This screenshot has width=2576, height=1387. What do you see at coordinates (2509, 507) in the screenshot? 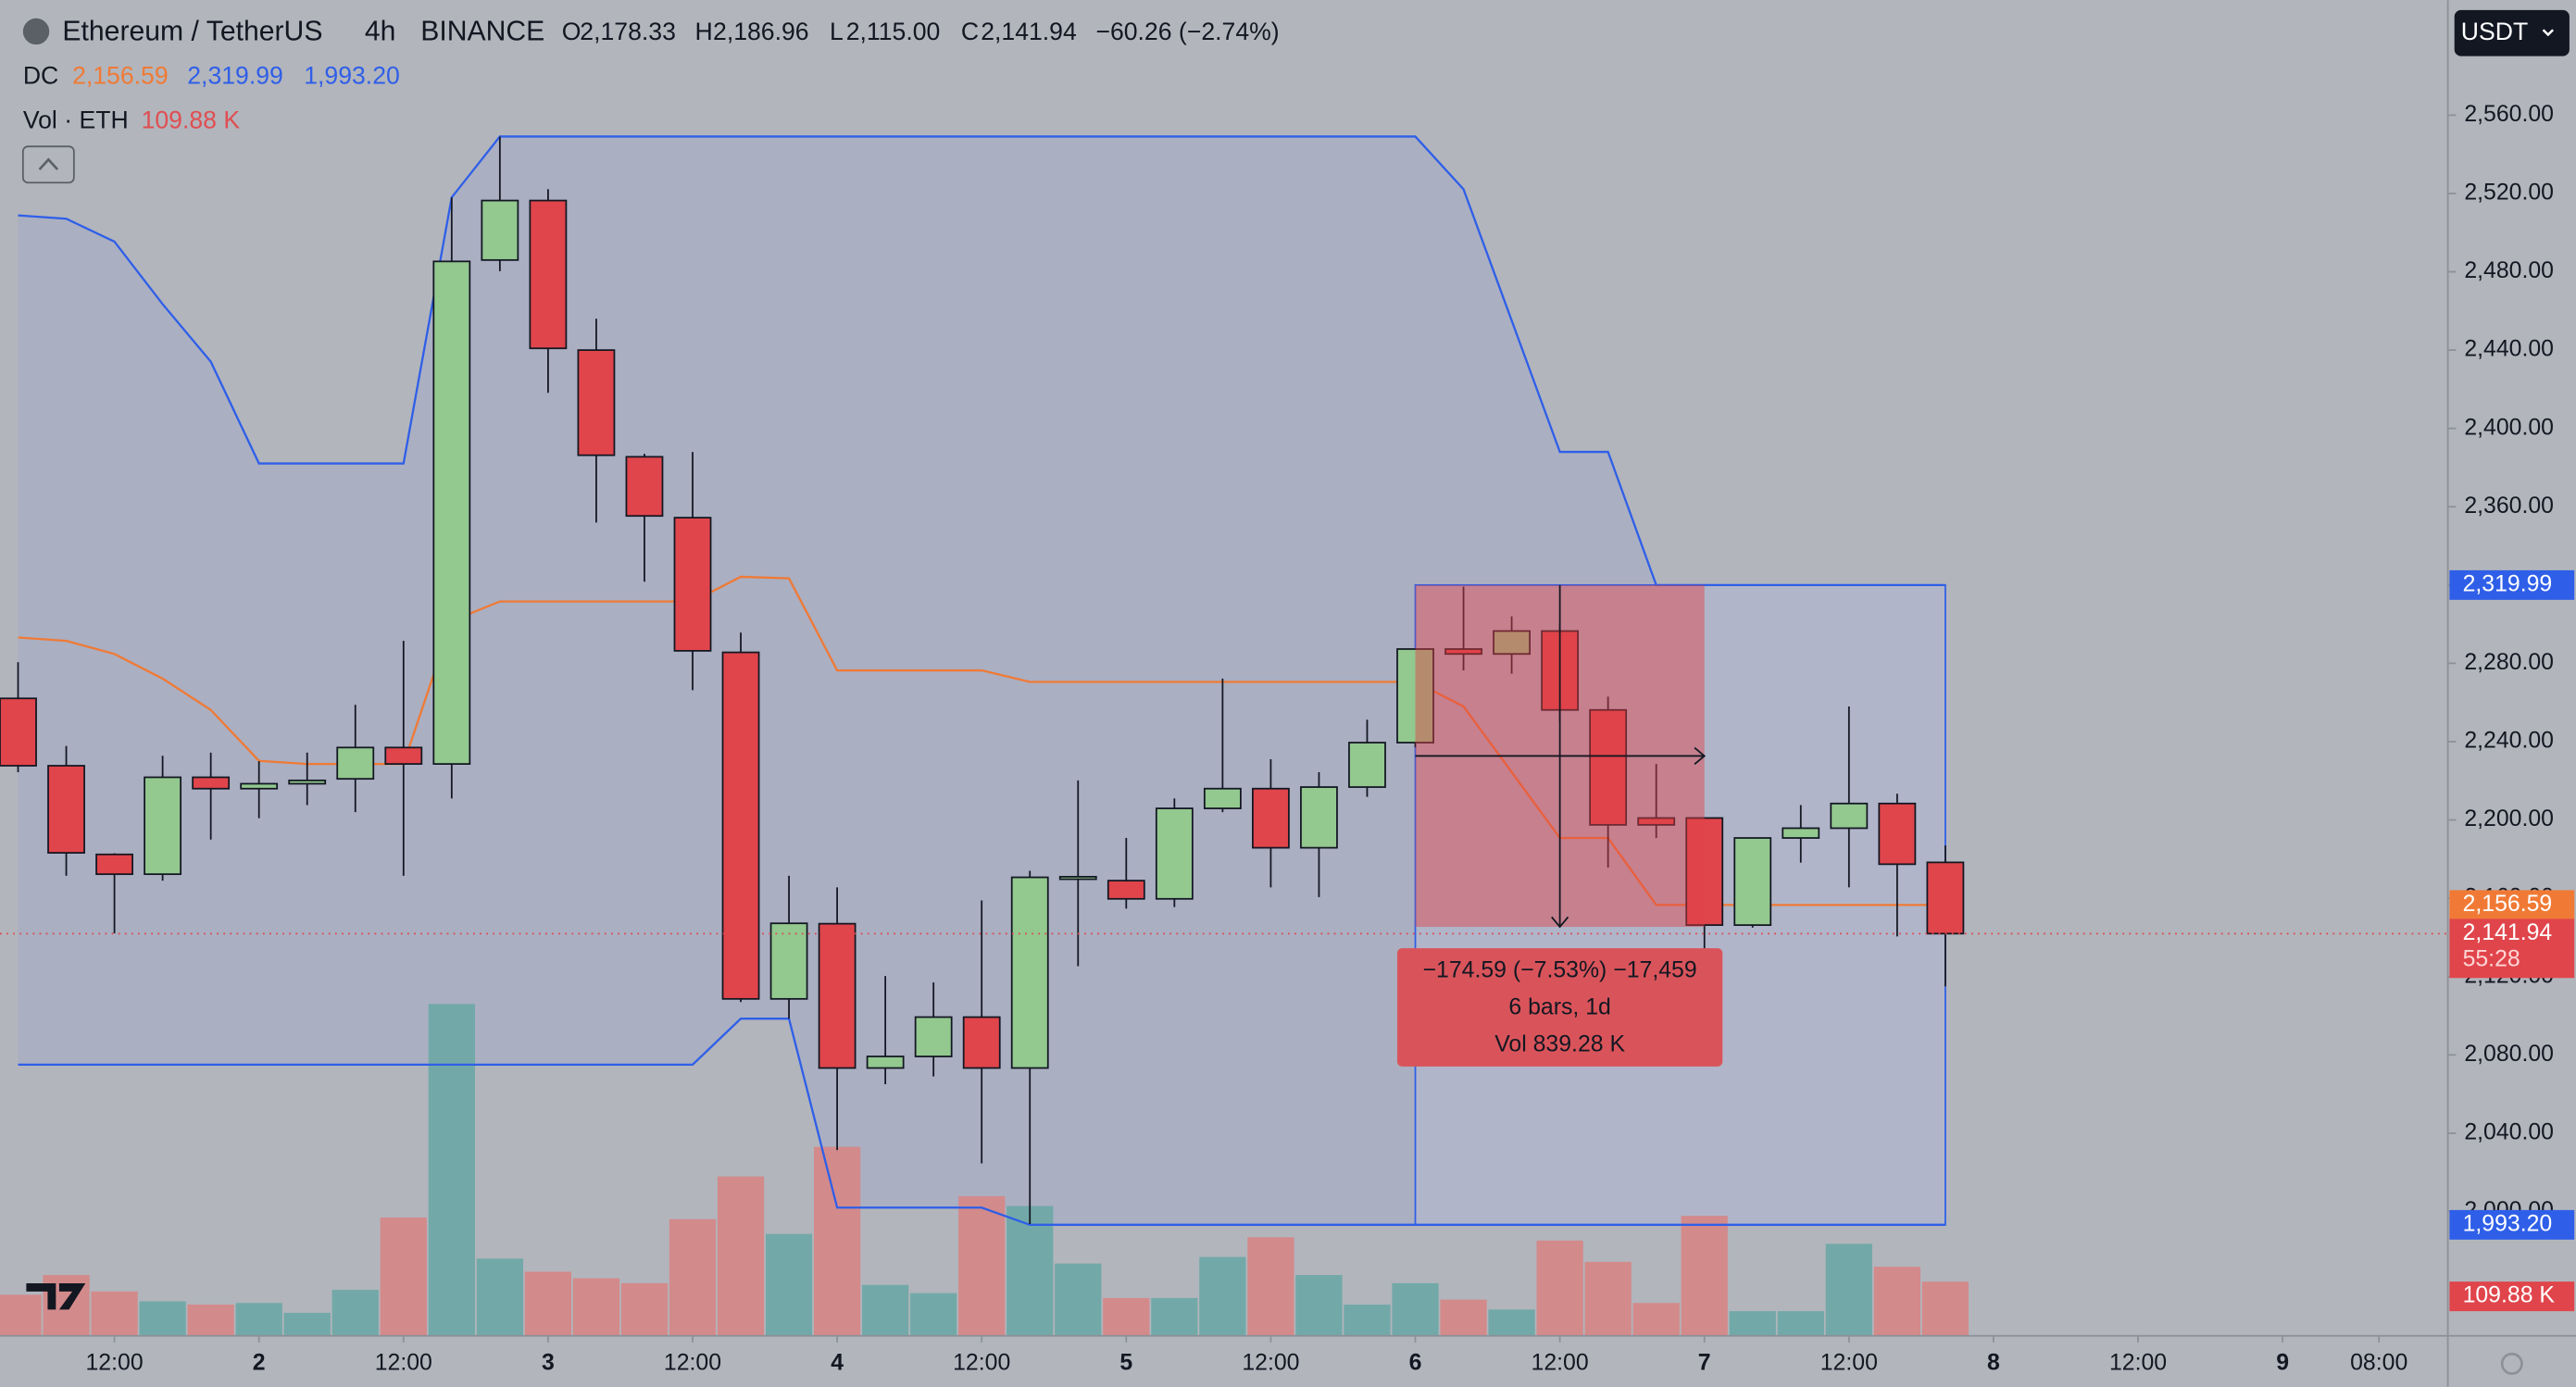
I see `y-tick-label: 2,360.00` at bounding box center [2509, 507].